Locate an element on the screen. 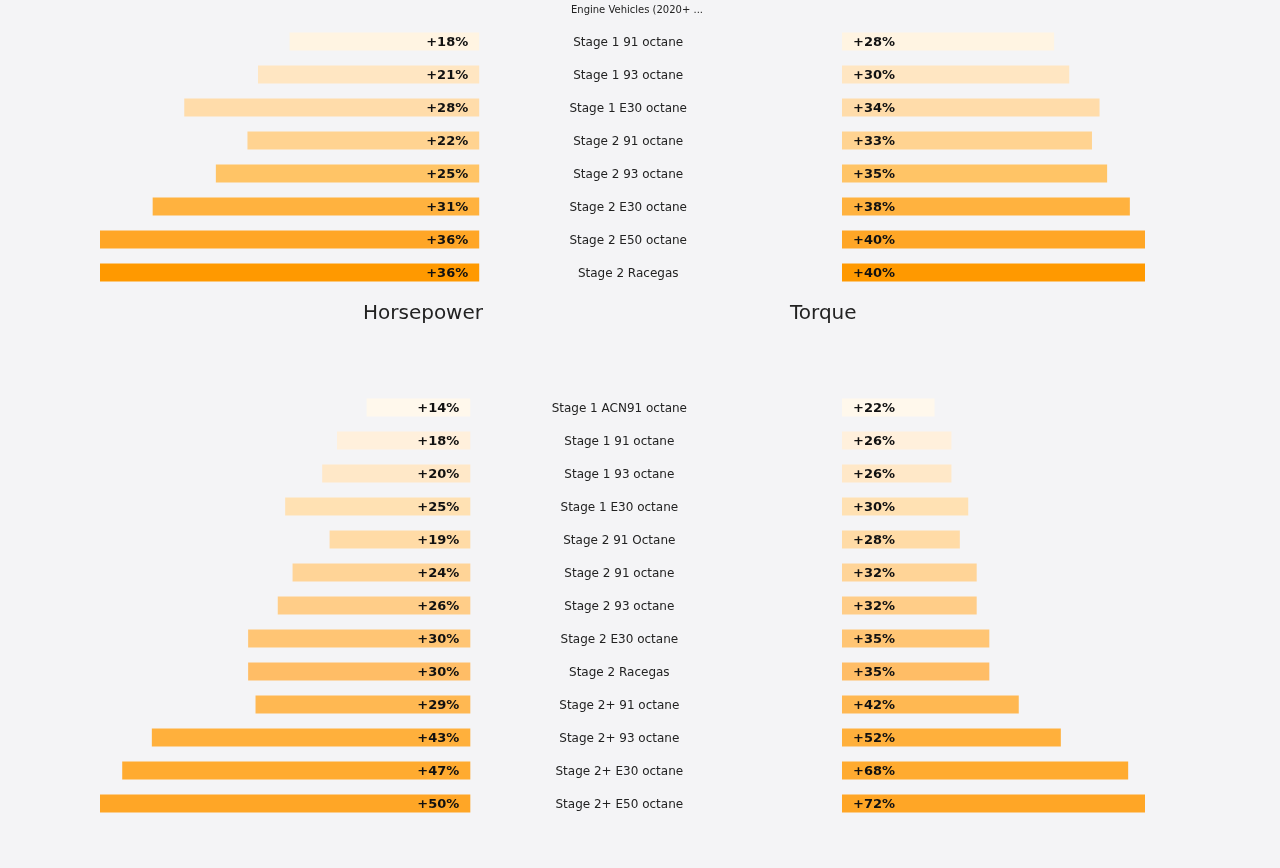  data-label: +50% is located at coordinates (438, 803).